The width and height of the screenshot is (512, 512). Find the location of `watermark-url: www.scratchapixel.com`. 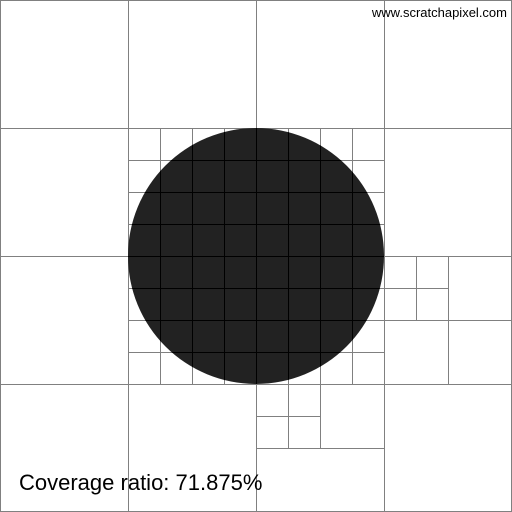

watermark-url: www.scratchapixel.com is located at coordinates (439, 12).